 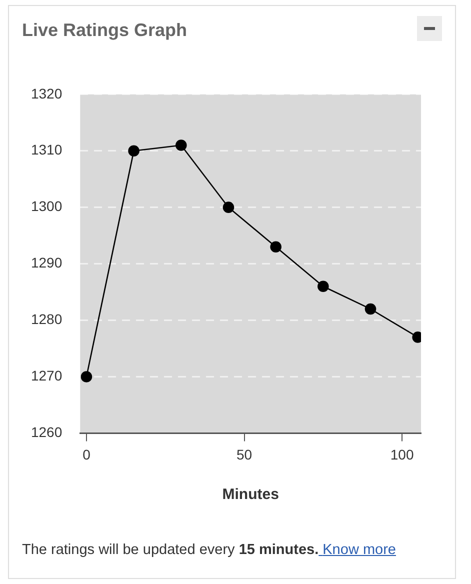 What do you see at coordinates (46, 93) in the screenshot?
I see `y-tick-label: 1320` at bounding box center [46, 93].